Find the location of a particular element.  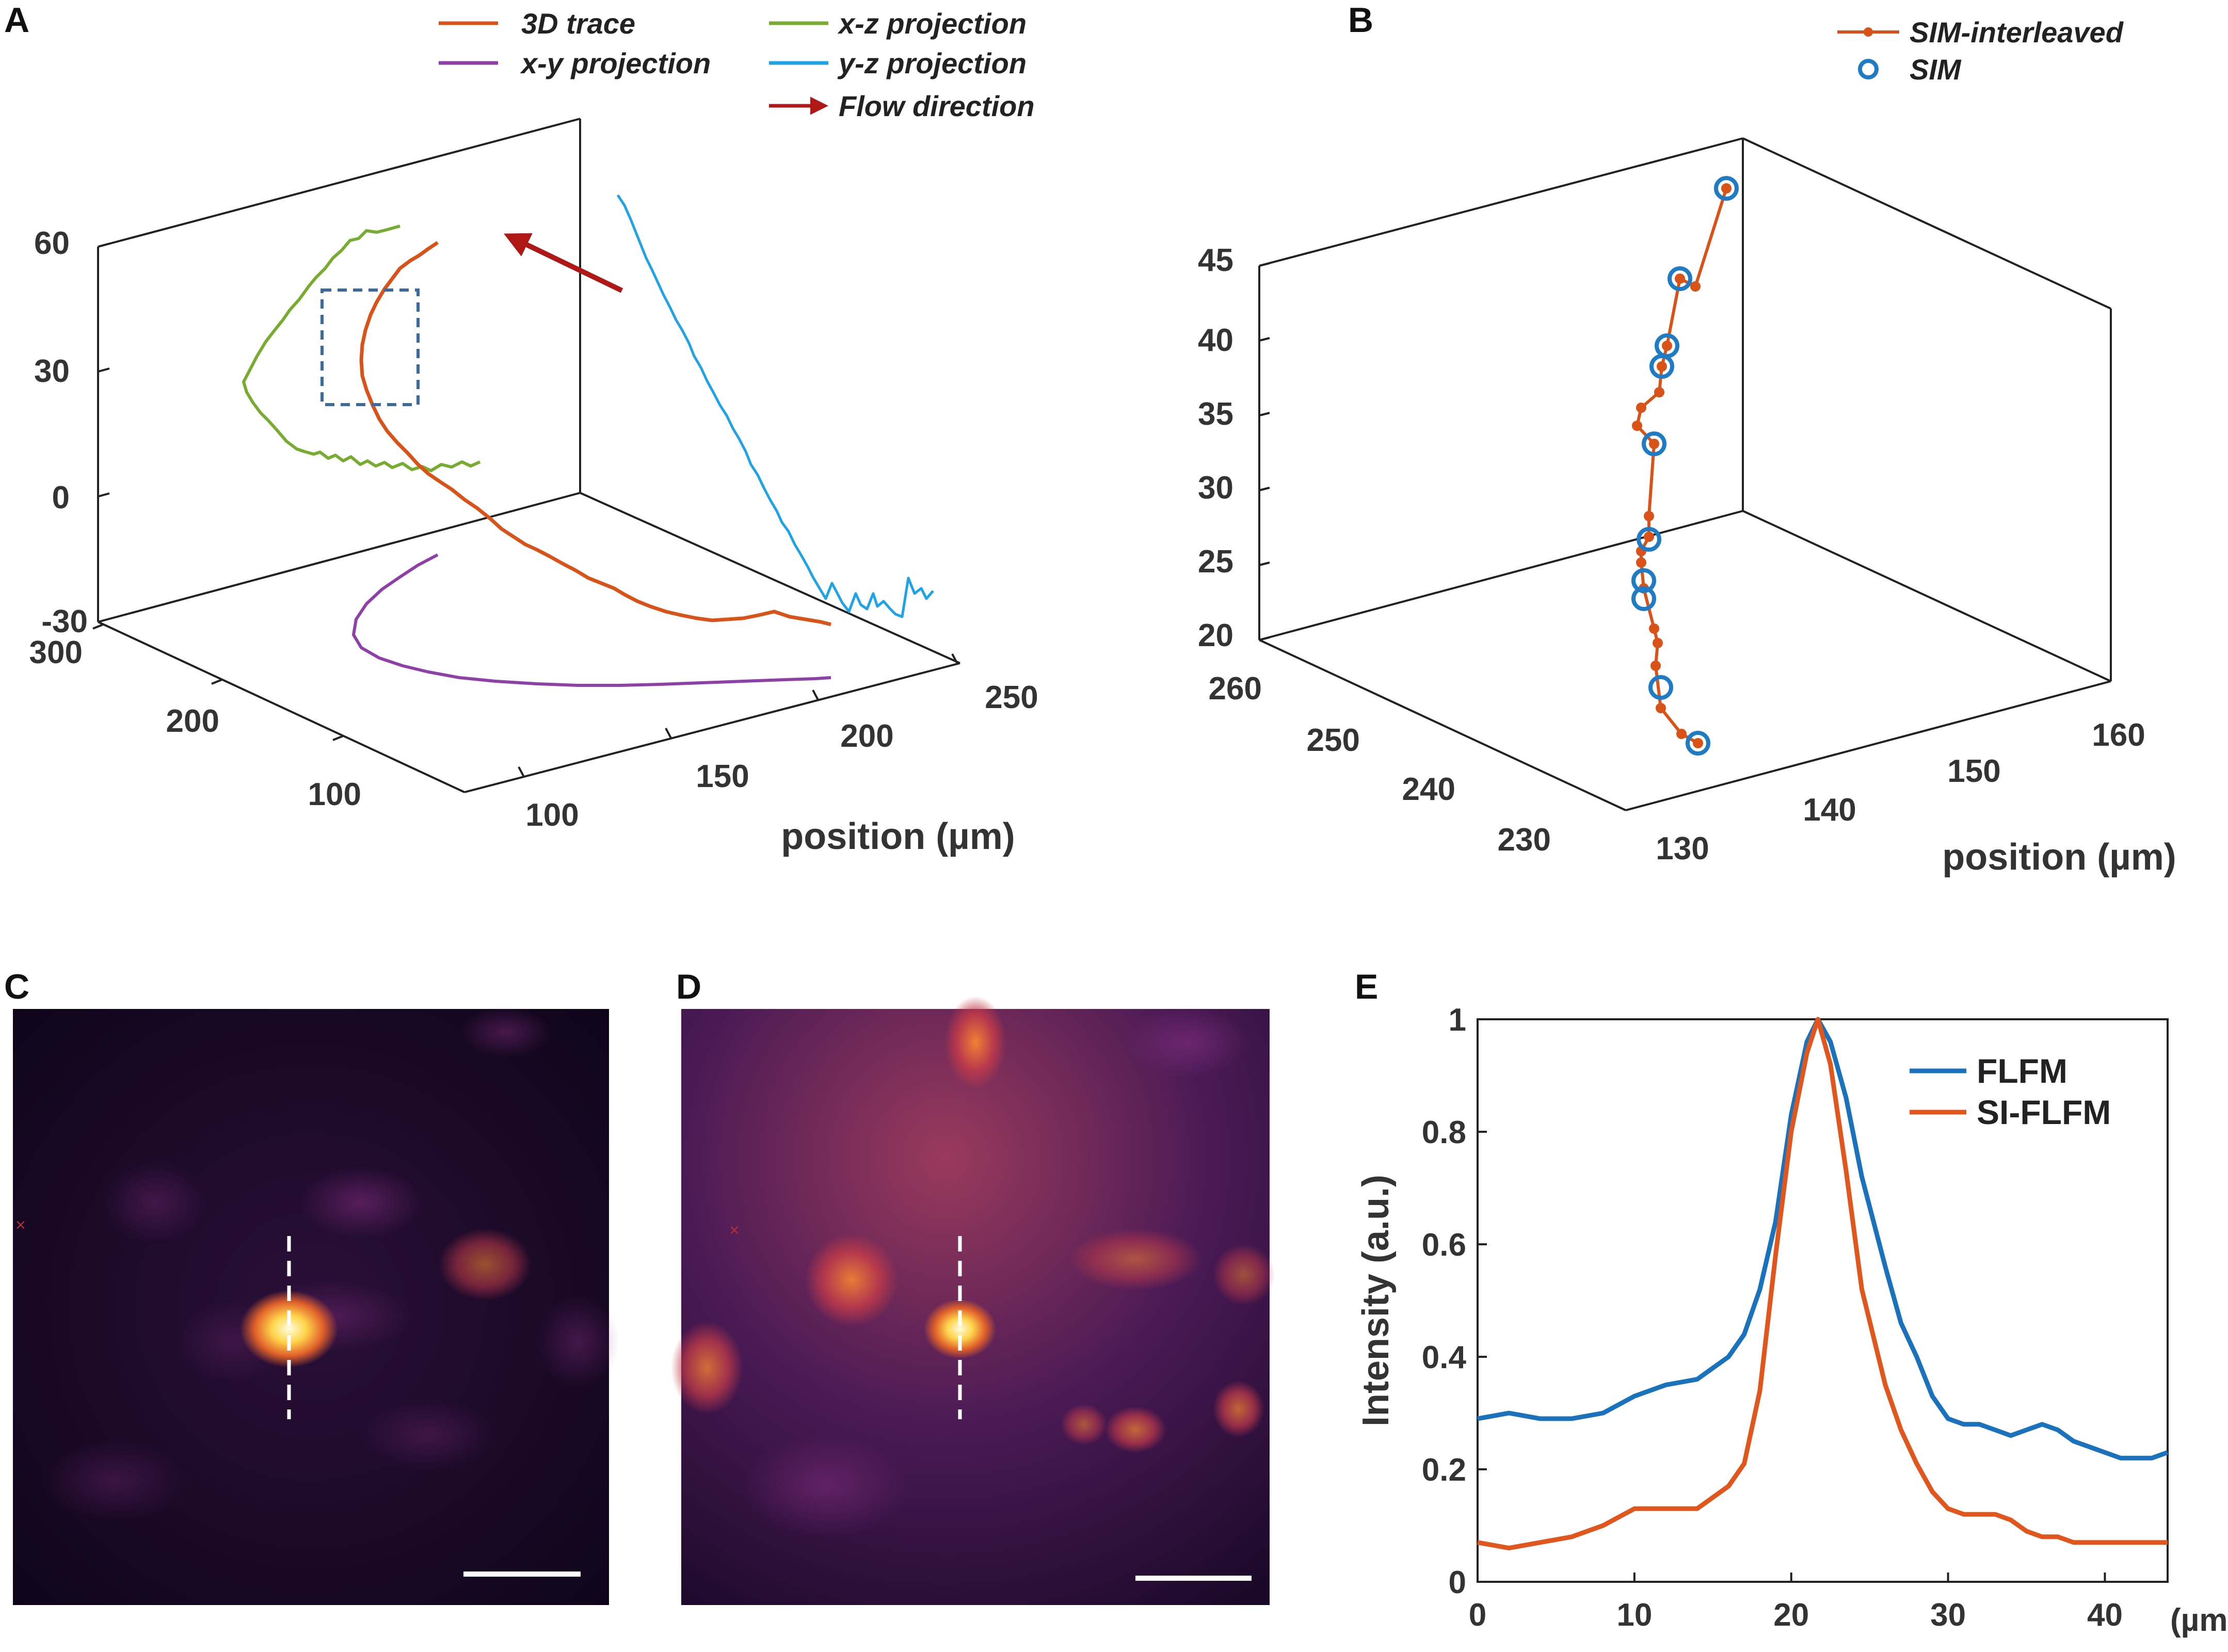

e-y-tick-label: 0.8 is located at coordinates (1444, 1132).